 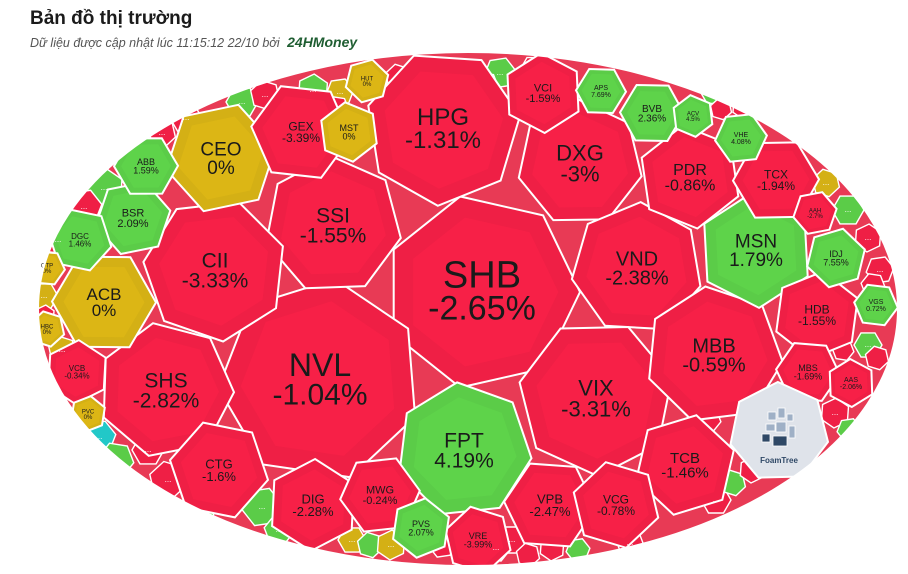 I want to click on cell-code-label: HPG, so click(x=443, y=117).